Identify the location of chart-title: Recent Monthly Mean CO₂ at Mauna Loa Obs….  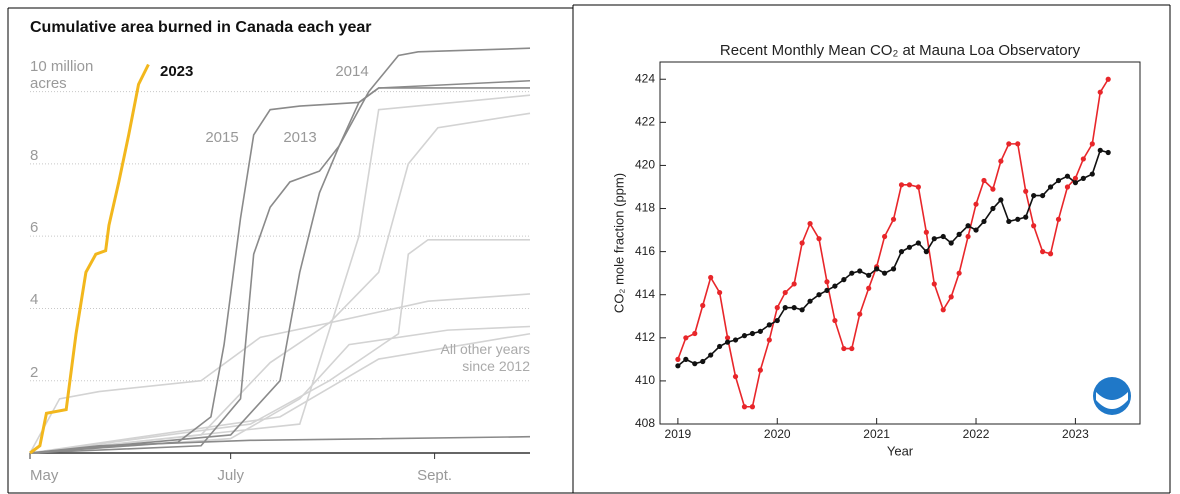
(900, 50).